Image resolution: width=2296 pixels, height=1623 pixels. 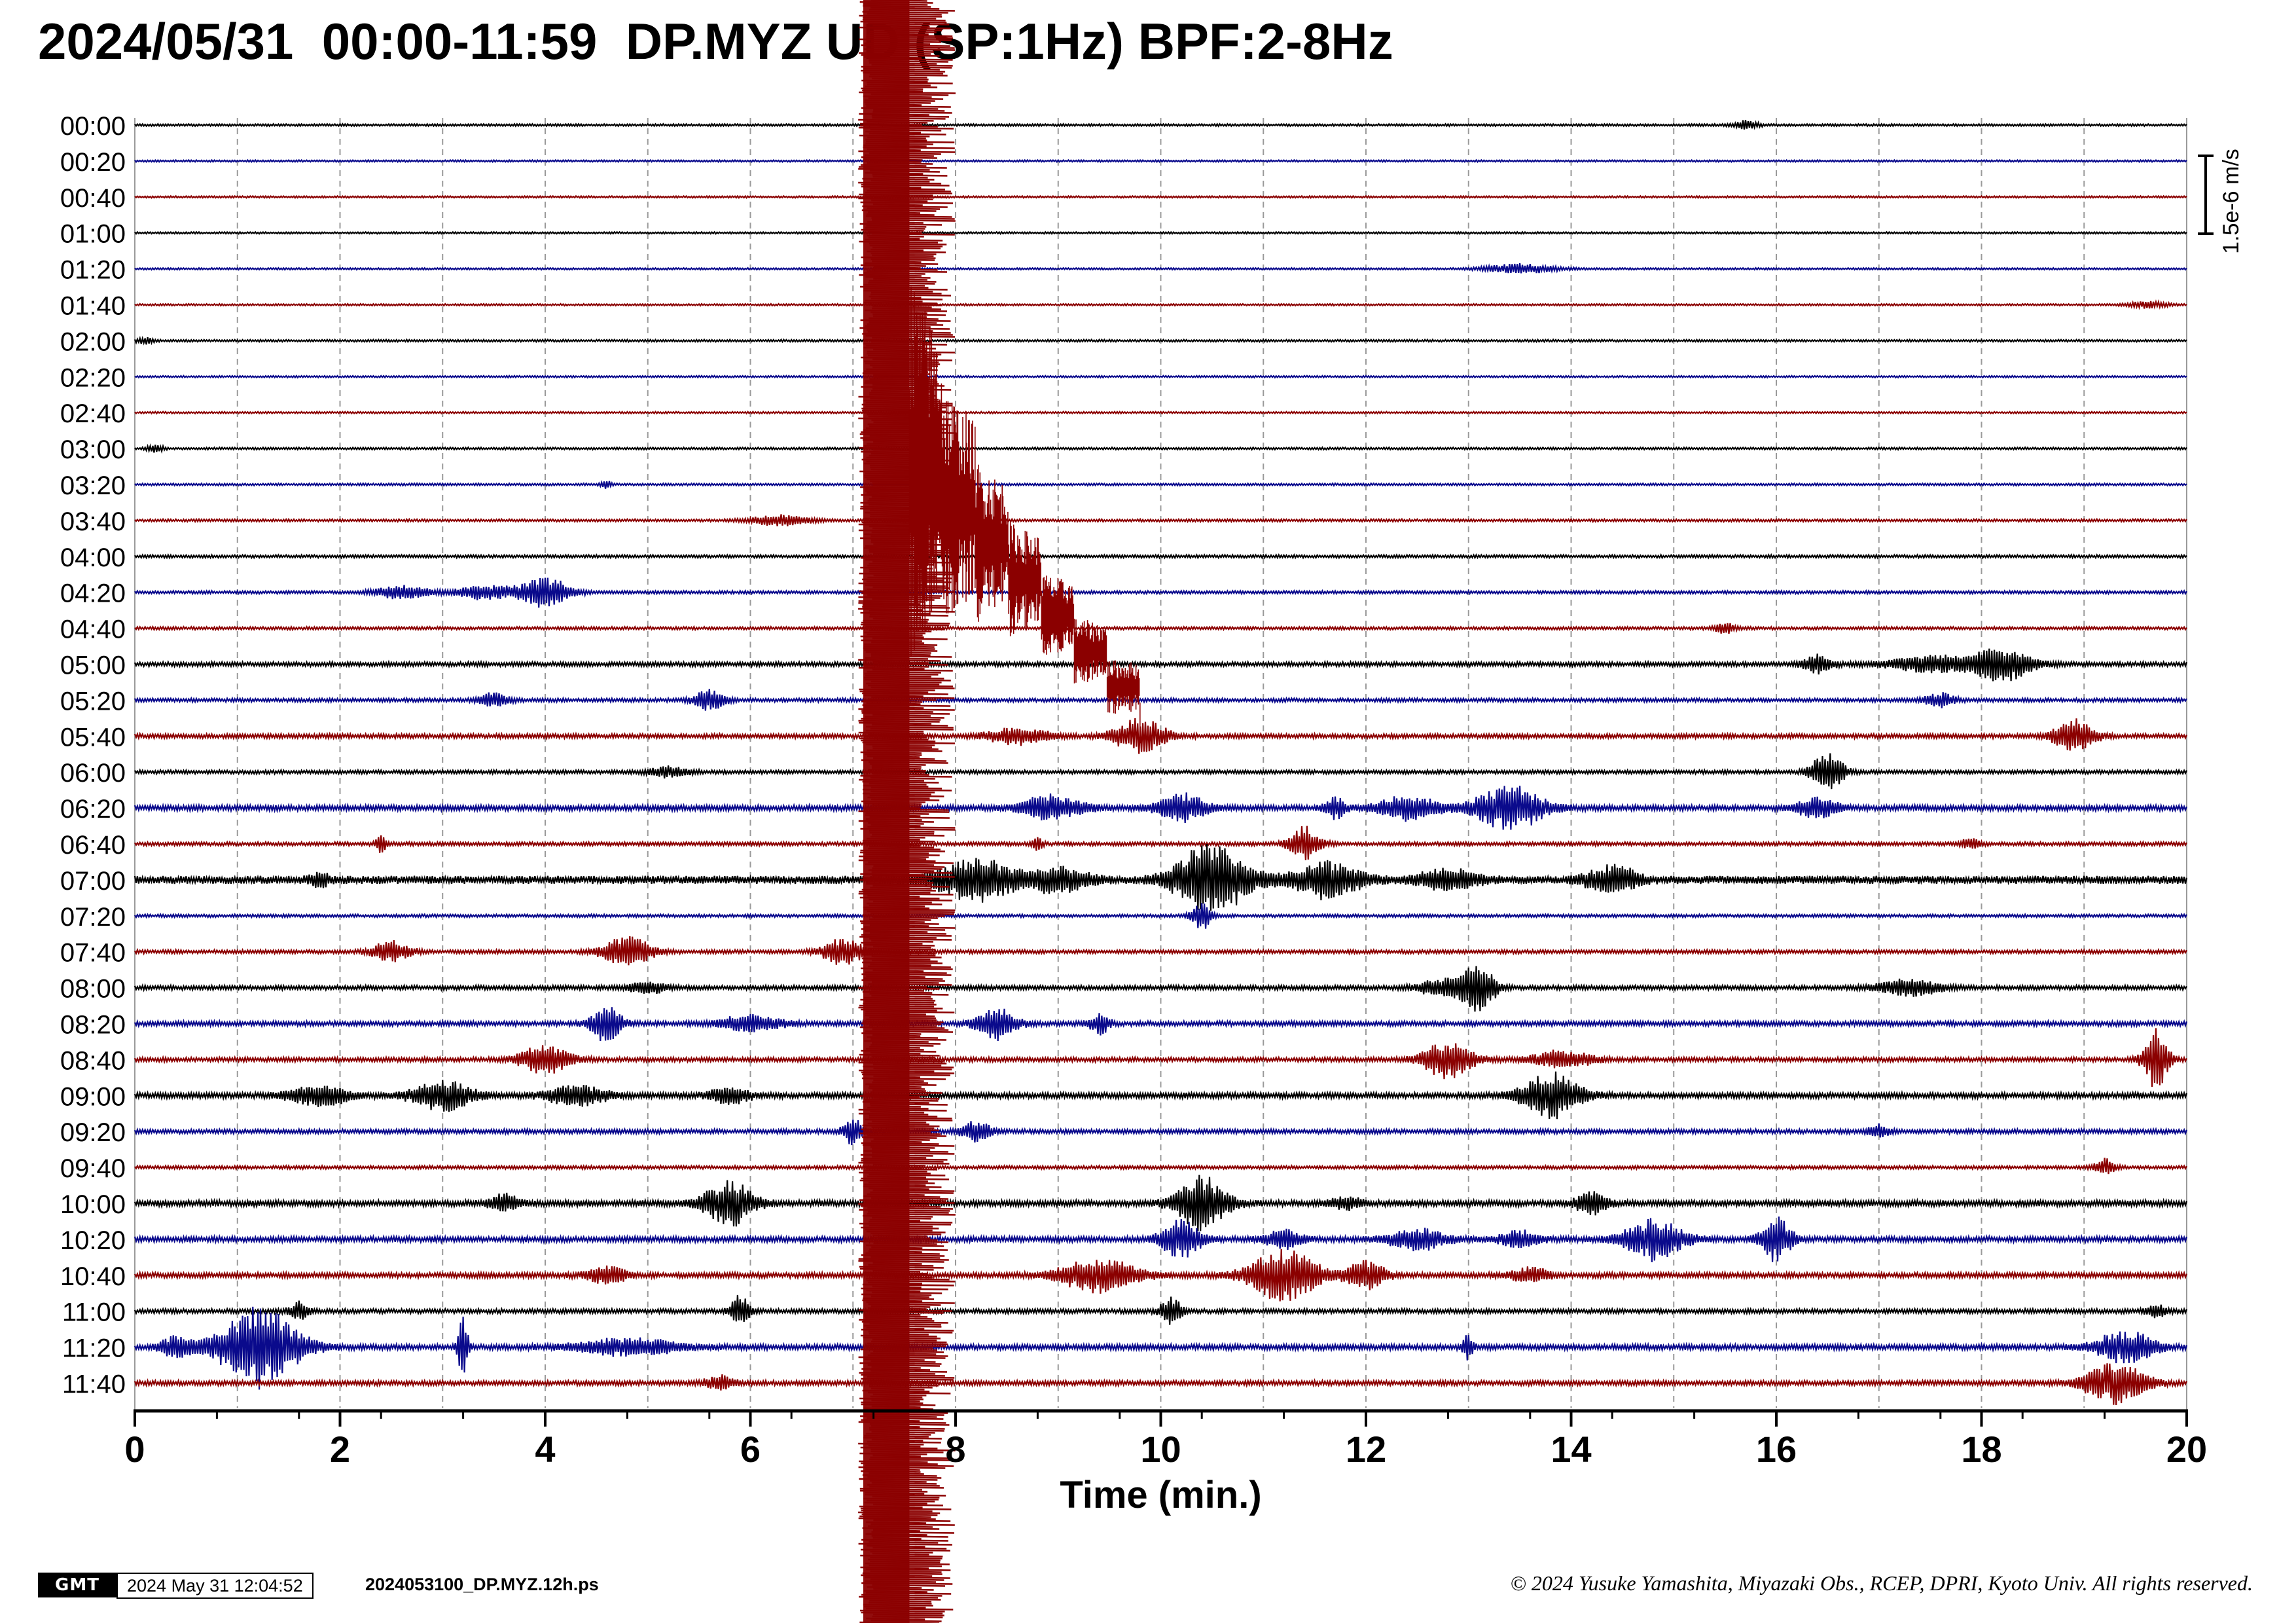 What do you see at coordinates (2231, 201) in the screenshot?
I see `scale-bar-label: 1.5e-6 m/s` at bounding box center [2231, 201].